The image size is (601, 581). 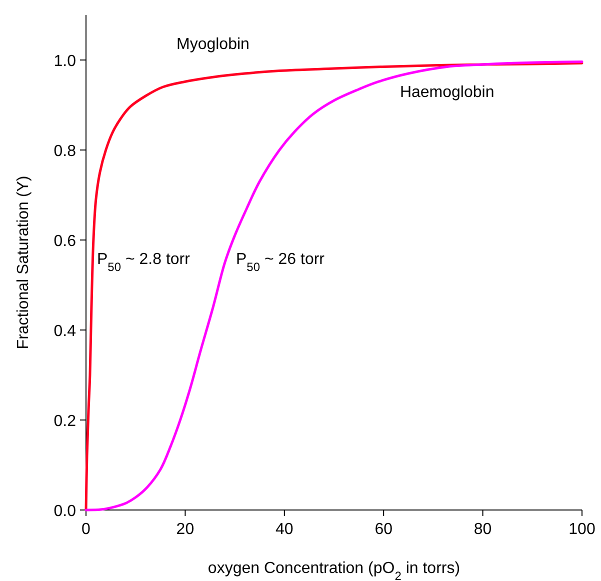 I want to click on y-tick-label: 0.8, so click(x=65, y=151).